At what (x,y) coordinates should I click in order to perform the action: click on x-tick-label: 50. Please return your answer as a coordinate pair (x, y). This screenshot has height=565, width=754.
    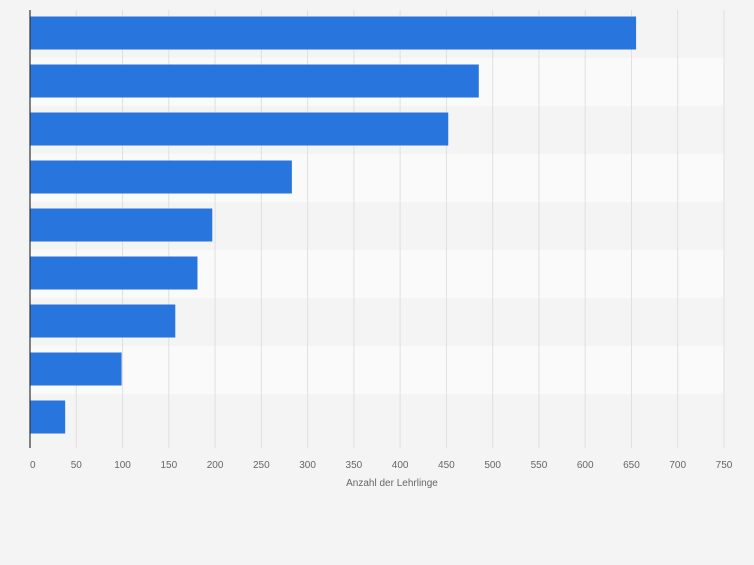
    Looking at the image, I should click on (77, 465).